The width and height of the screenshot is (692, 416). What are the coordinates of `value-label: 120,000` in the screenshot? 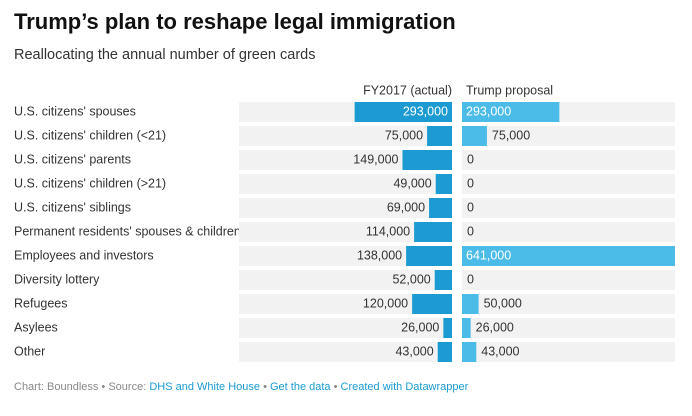 It's located at (385, 303).